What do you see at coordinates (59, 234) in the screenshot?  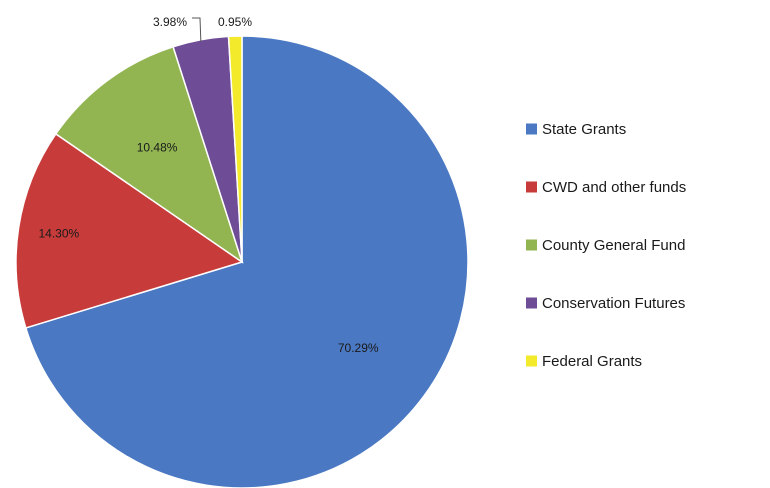 I see `data-label-cwd-and-other-funds: 14.30%` at bounding box center [59, 234].